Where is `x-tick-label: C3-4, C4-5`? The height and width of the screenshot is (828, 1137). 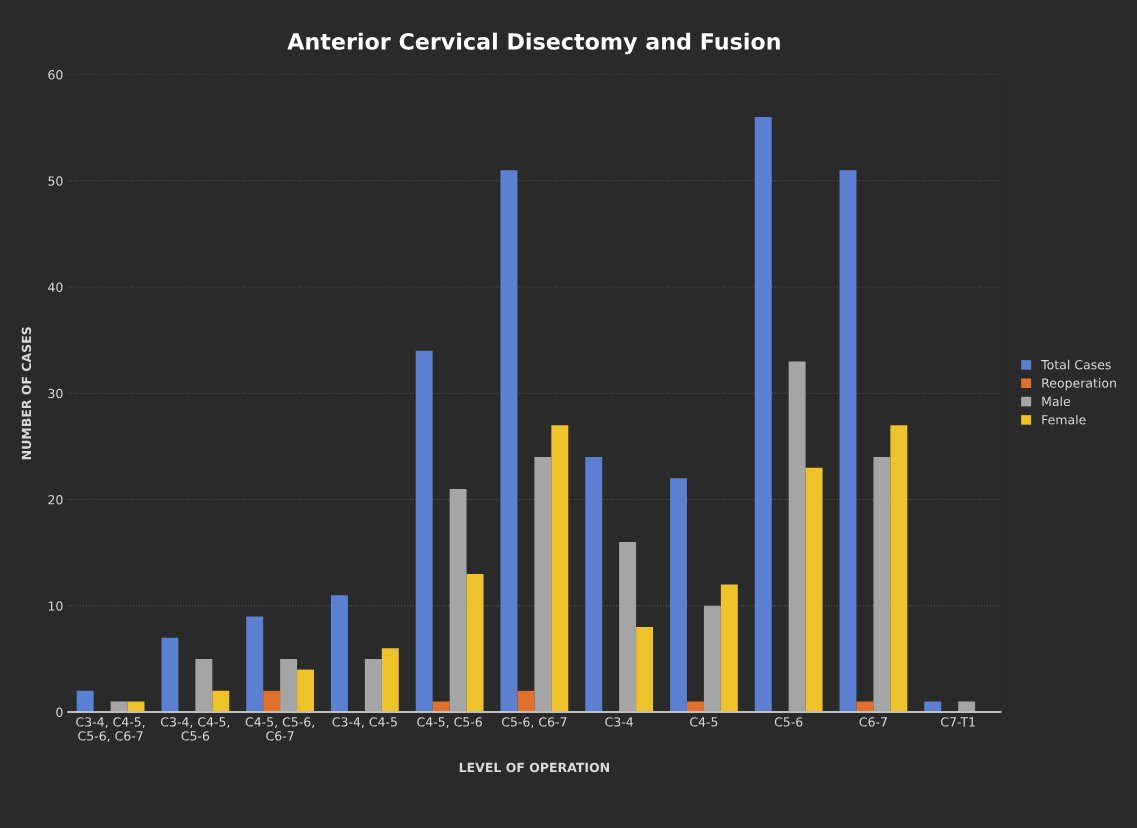 x-tick-label: C3-4, C4-5 is located at coordinates (364, 722).